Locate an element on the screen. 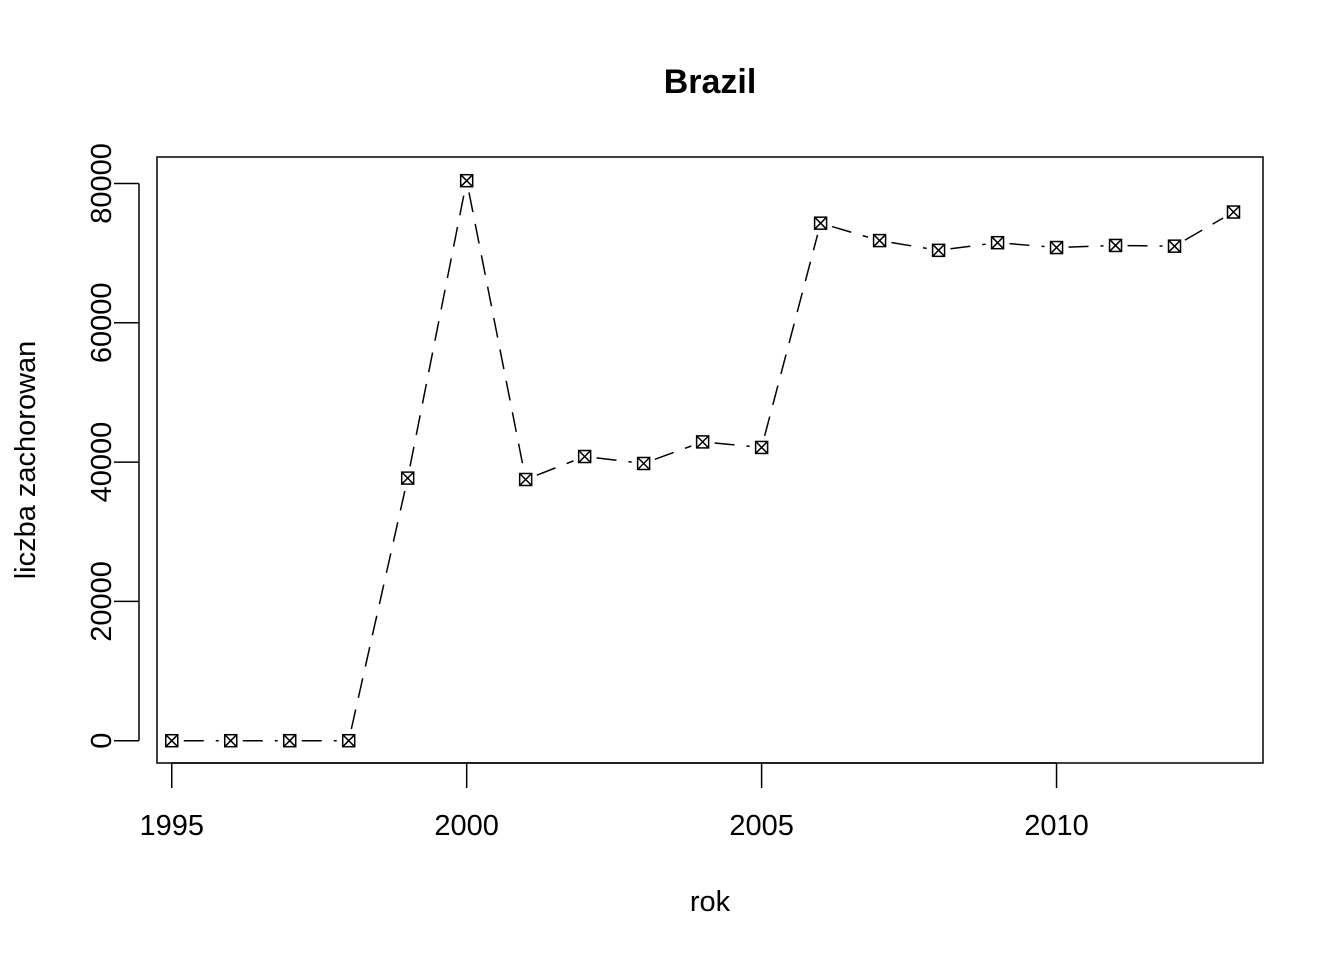 Image resolution: width=1344 pixels, height=960 pixels. y-axis: 0 20000 40000 60000 80000 is located at coordinates (113, 446).